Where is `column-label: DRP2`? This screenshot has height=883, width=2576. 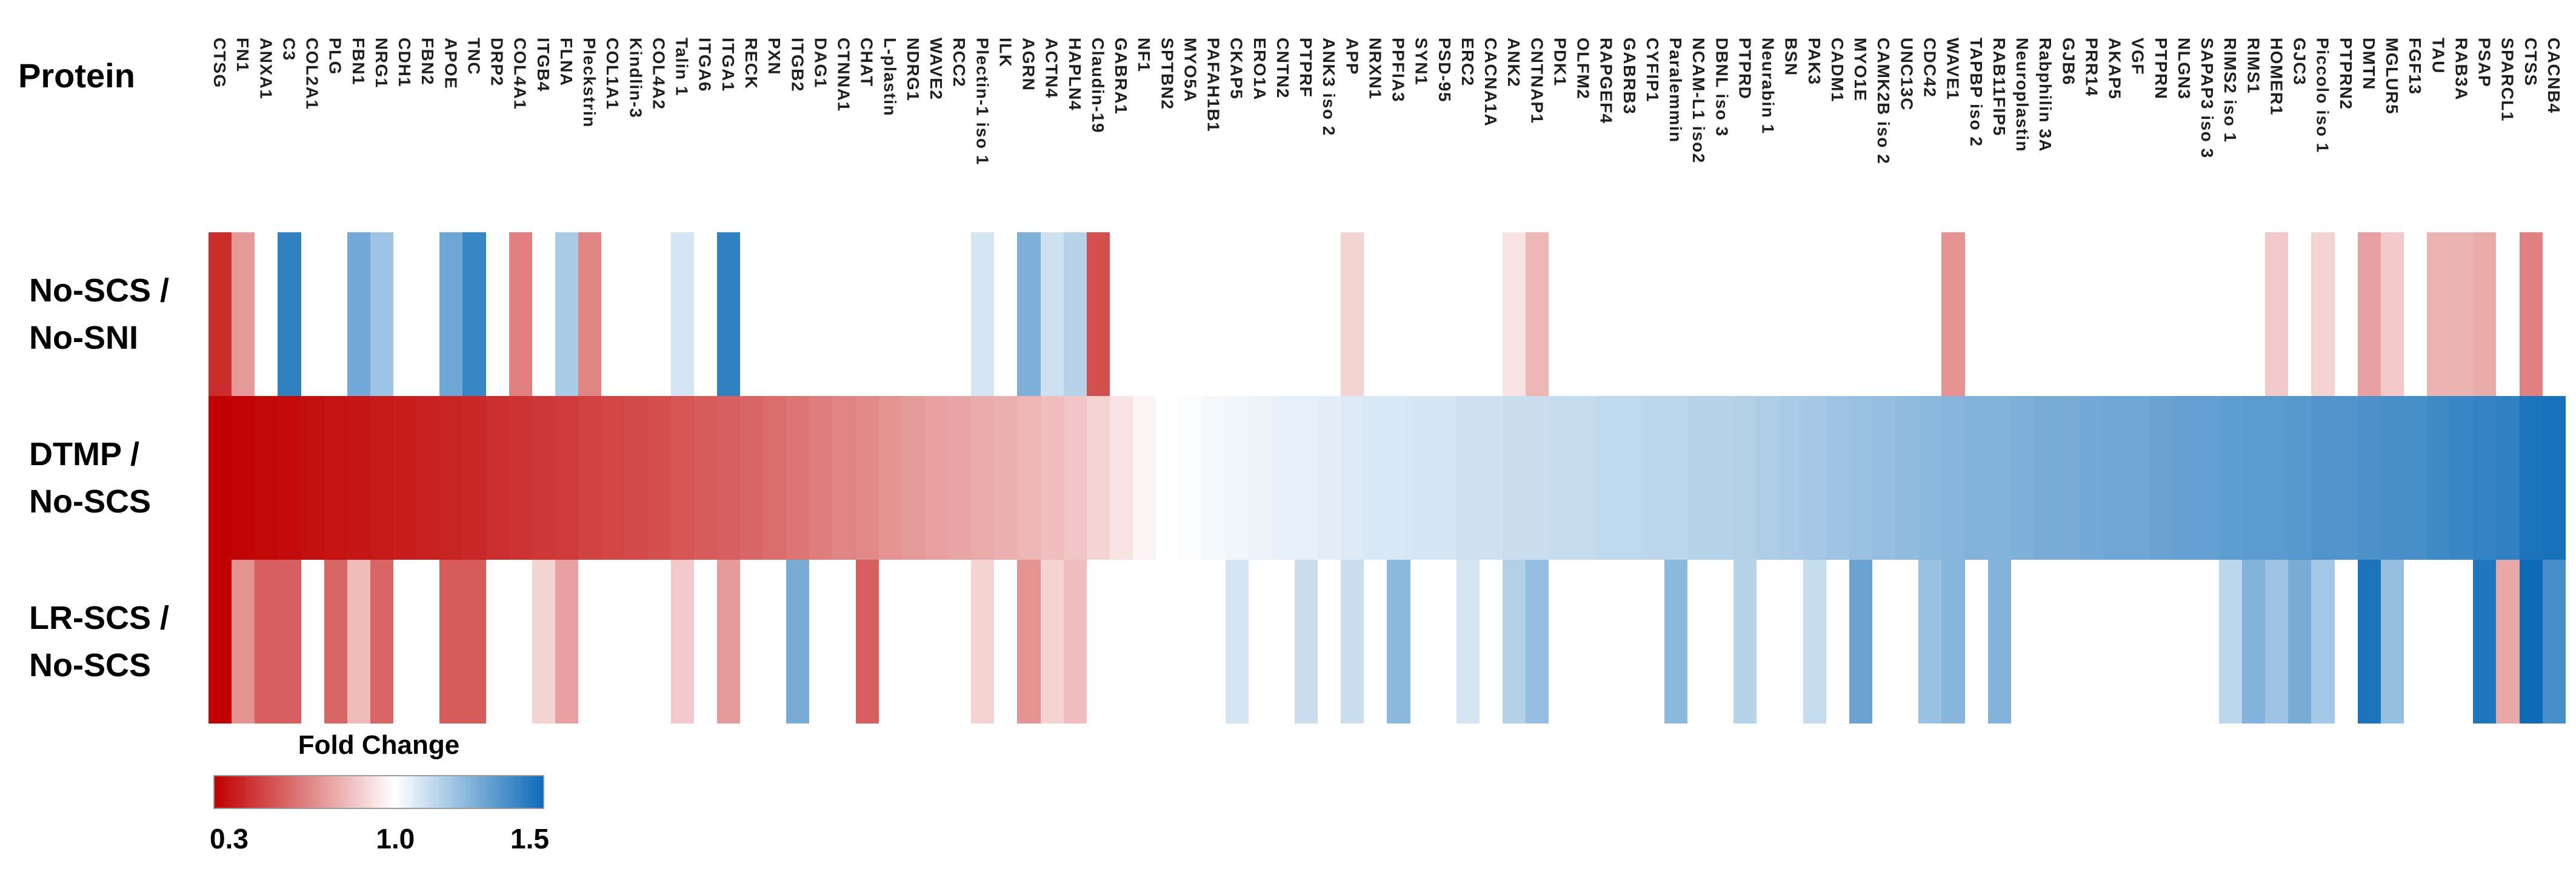
column-label: DRP2 is located at coordinates (497, 62).